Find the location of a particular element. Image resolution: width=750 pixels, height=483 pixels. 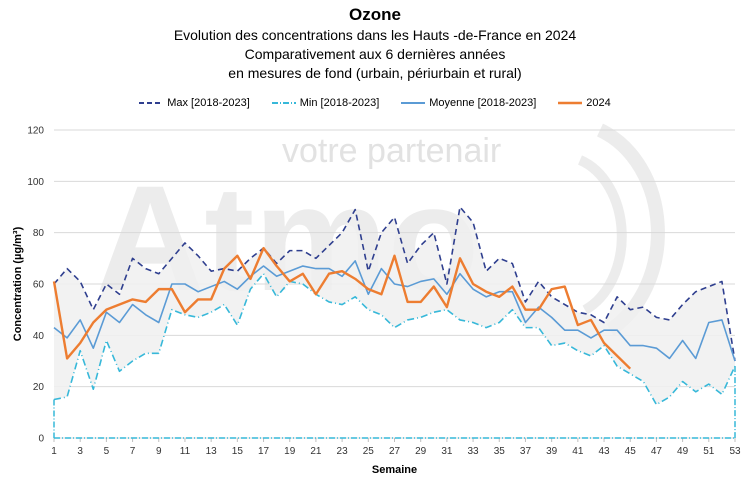

x-tick-label: 37 is located at coordinates (526, 451).